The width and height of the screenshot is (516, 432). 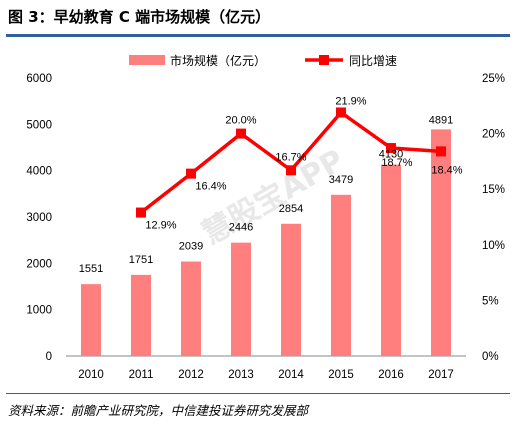 What do you see at coordinates (391, 155) in the screenshot?
I see `bar-value-label: 4130` at bounding box center [391, 155].